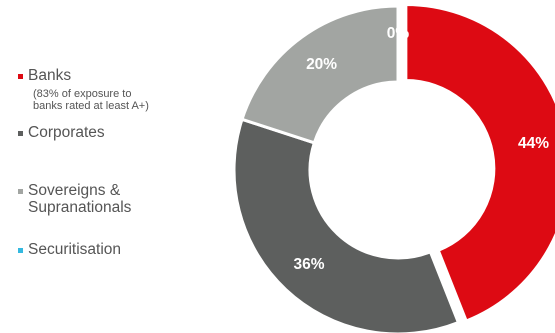 The image size is (555, 333). Describe the element at coordinates (398, 33) in the screenshot. I see `slice-label-securitisation: 0%` at that location.